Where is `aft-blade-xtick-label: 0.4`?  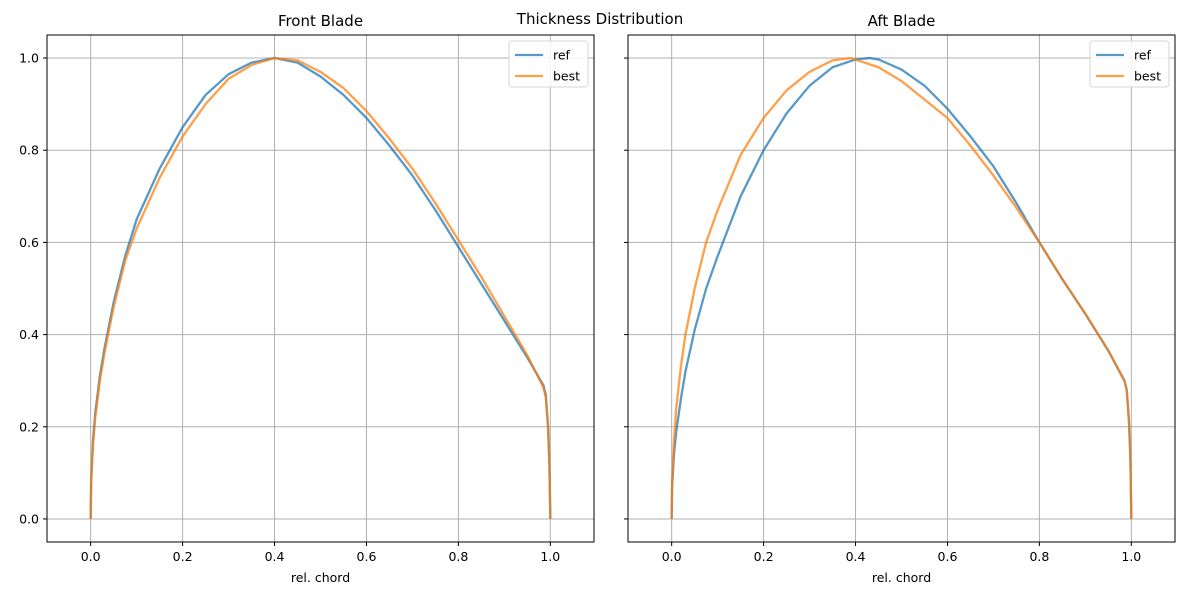 aft-blade-xtick-label: 0.4 is located at coordinates (856, 556).